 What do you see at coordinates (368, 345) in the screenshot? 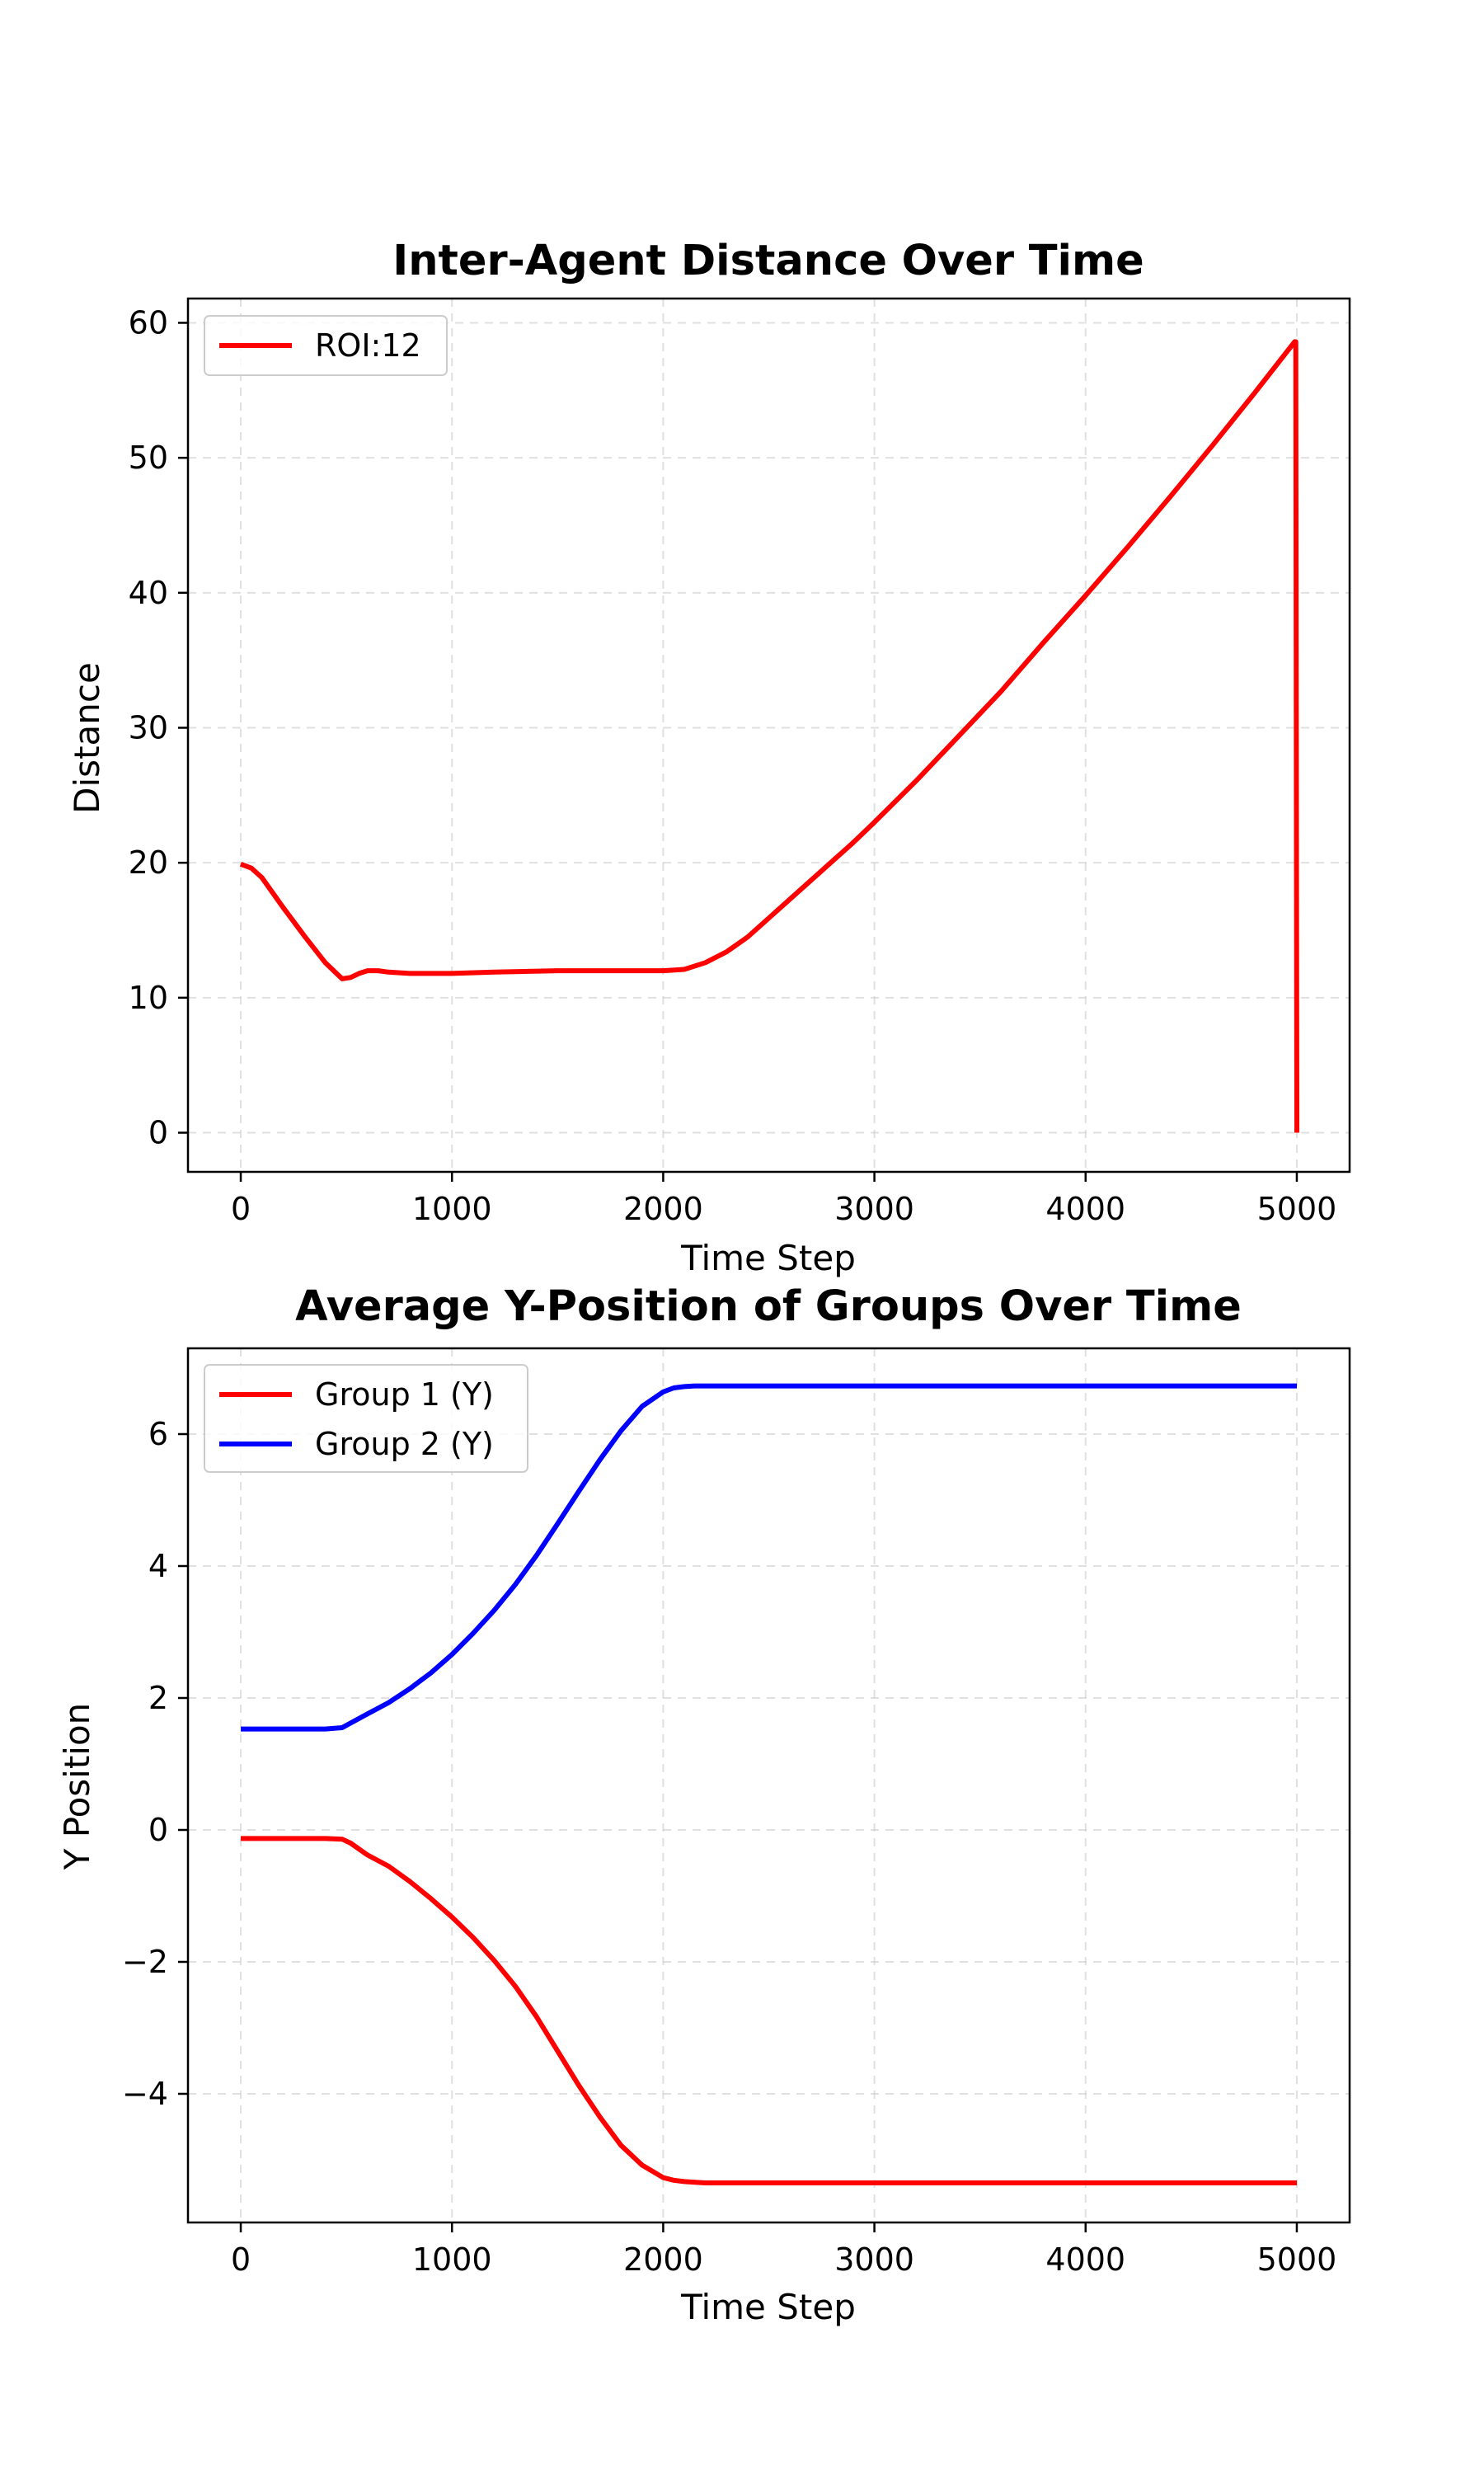
I see `legend-label: ROI:12` at bounding box center [368, 345].